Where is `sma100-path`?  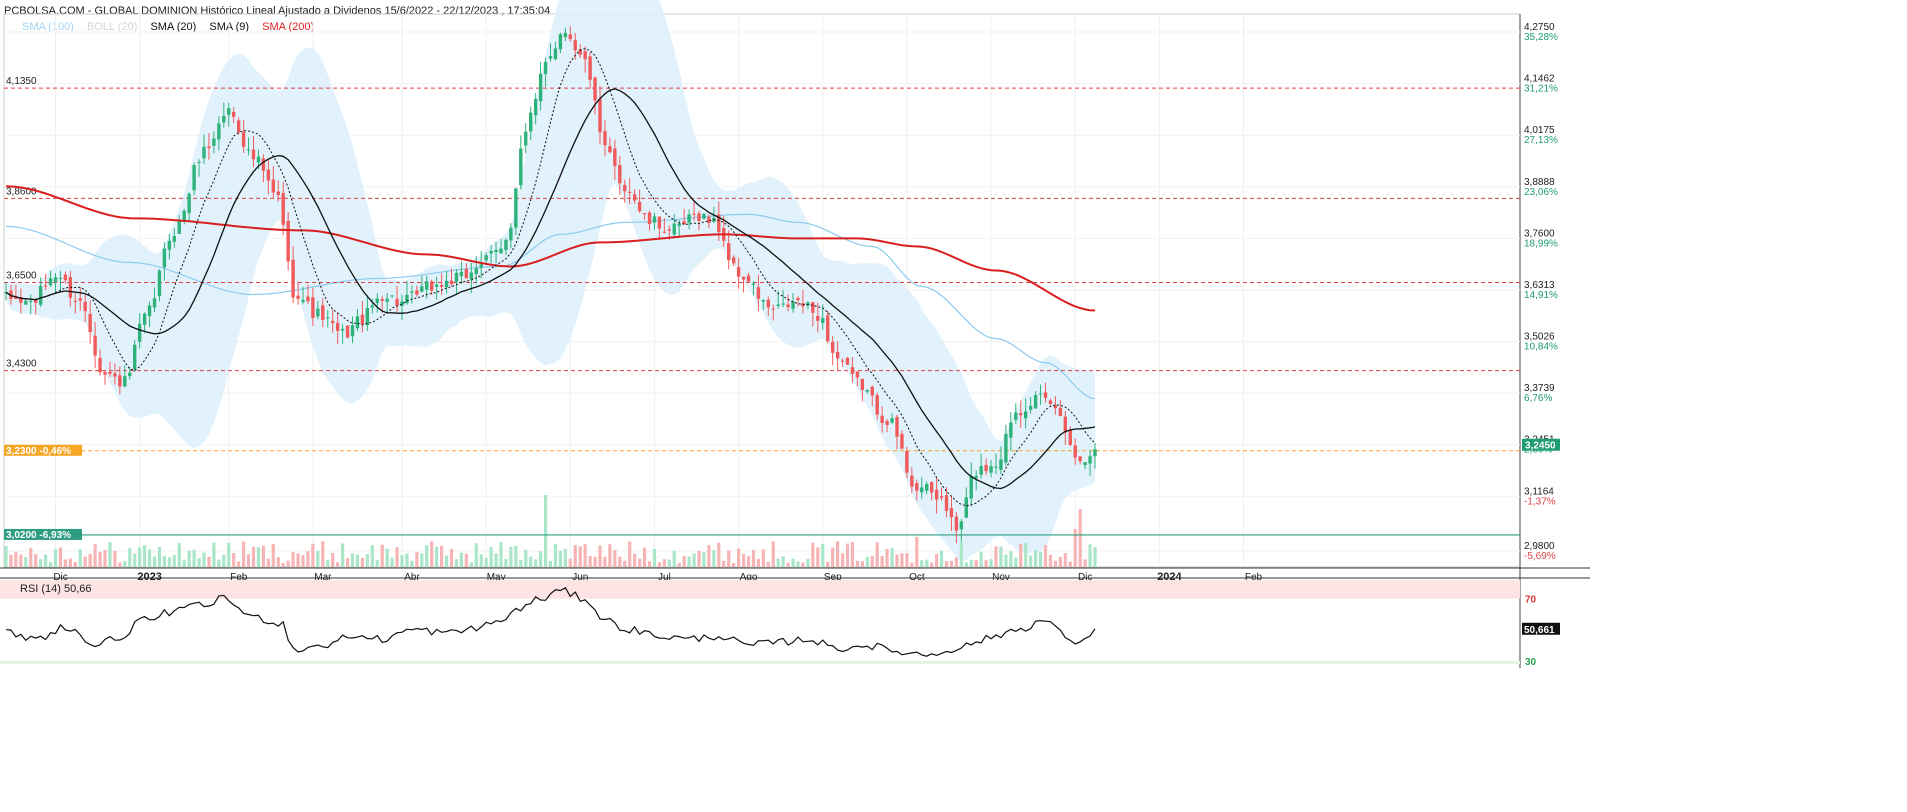 sma100-path is located at coordinates (550, 306).